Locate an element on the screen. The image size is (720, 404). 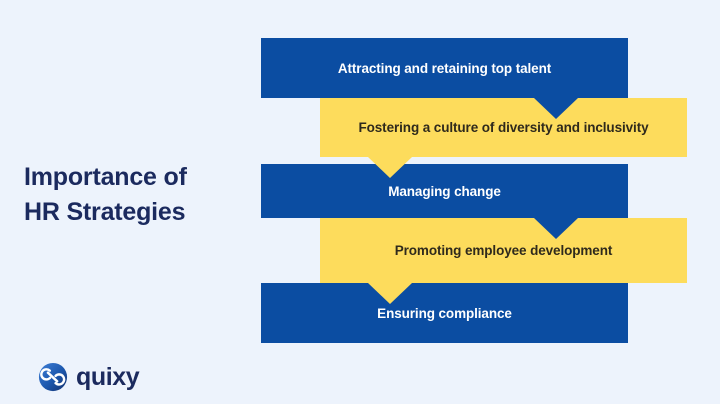
banner-label-4: Promoting employee development is located at coordinates (503, 250).